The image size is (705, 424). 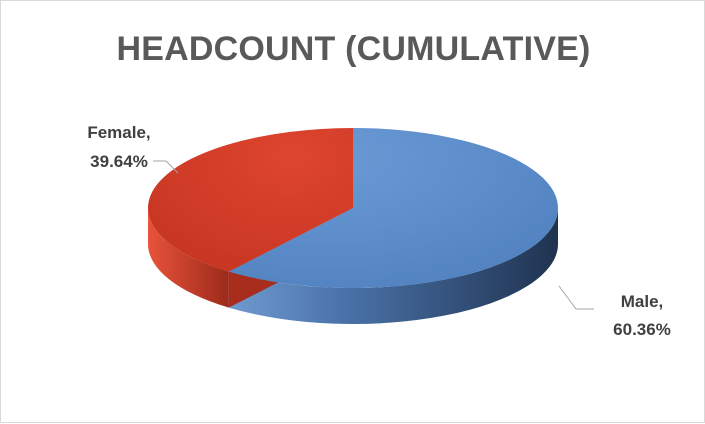 I want to click on pie-side-female, so click(x=188, y=258).